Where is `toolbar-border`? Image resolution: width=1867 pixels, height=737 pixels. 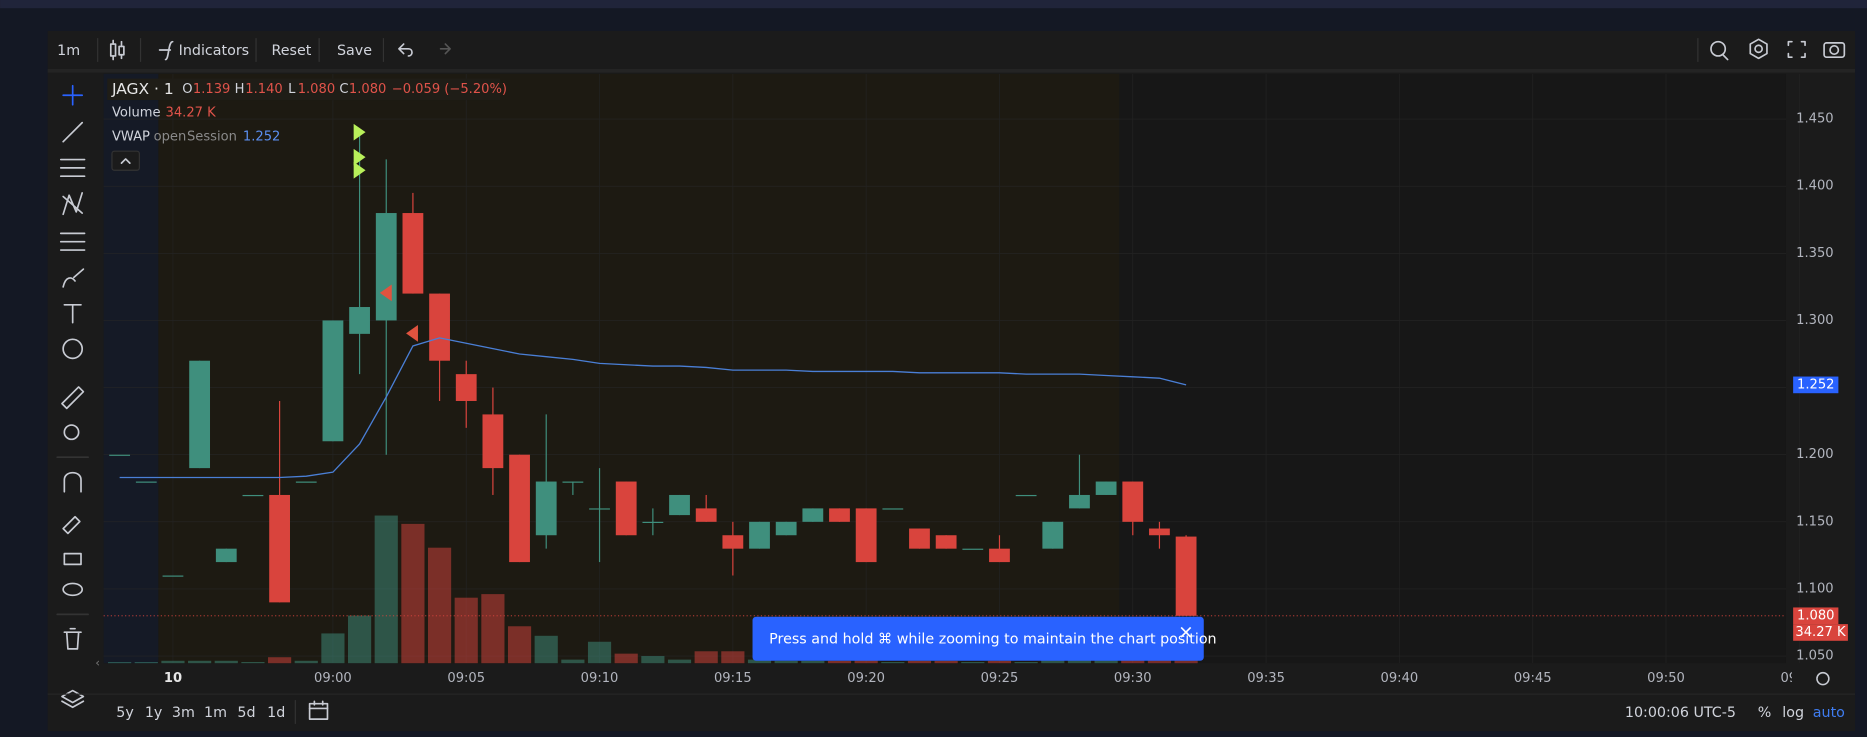 toolbar-border is located at coordinates (951, 71).